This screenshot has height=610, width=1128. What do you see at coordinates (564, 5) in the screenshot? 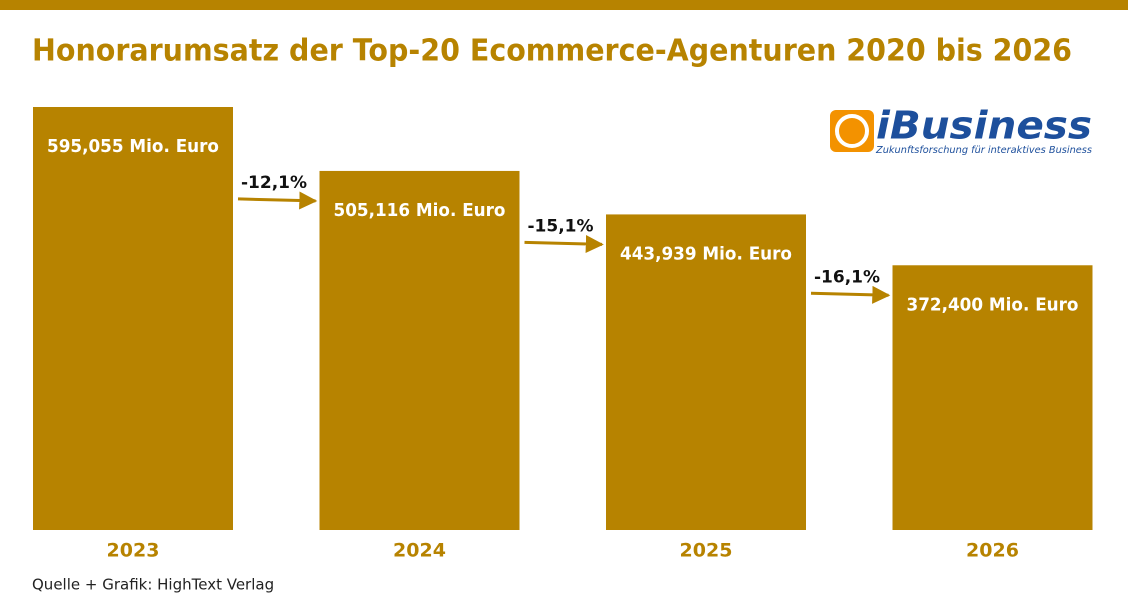
I see `top-stripe` at bounding box center [564, 5].